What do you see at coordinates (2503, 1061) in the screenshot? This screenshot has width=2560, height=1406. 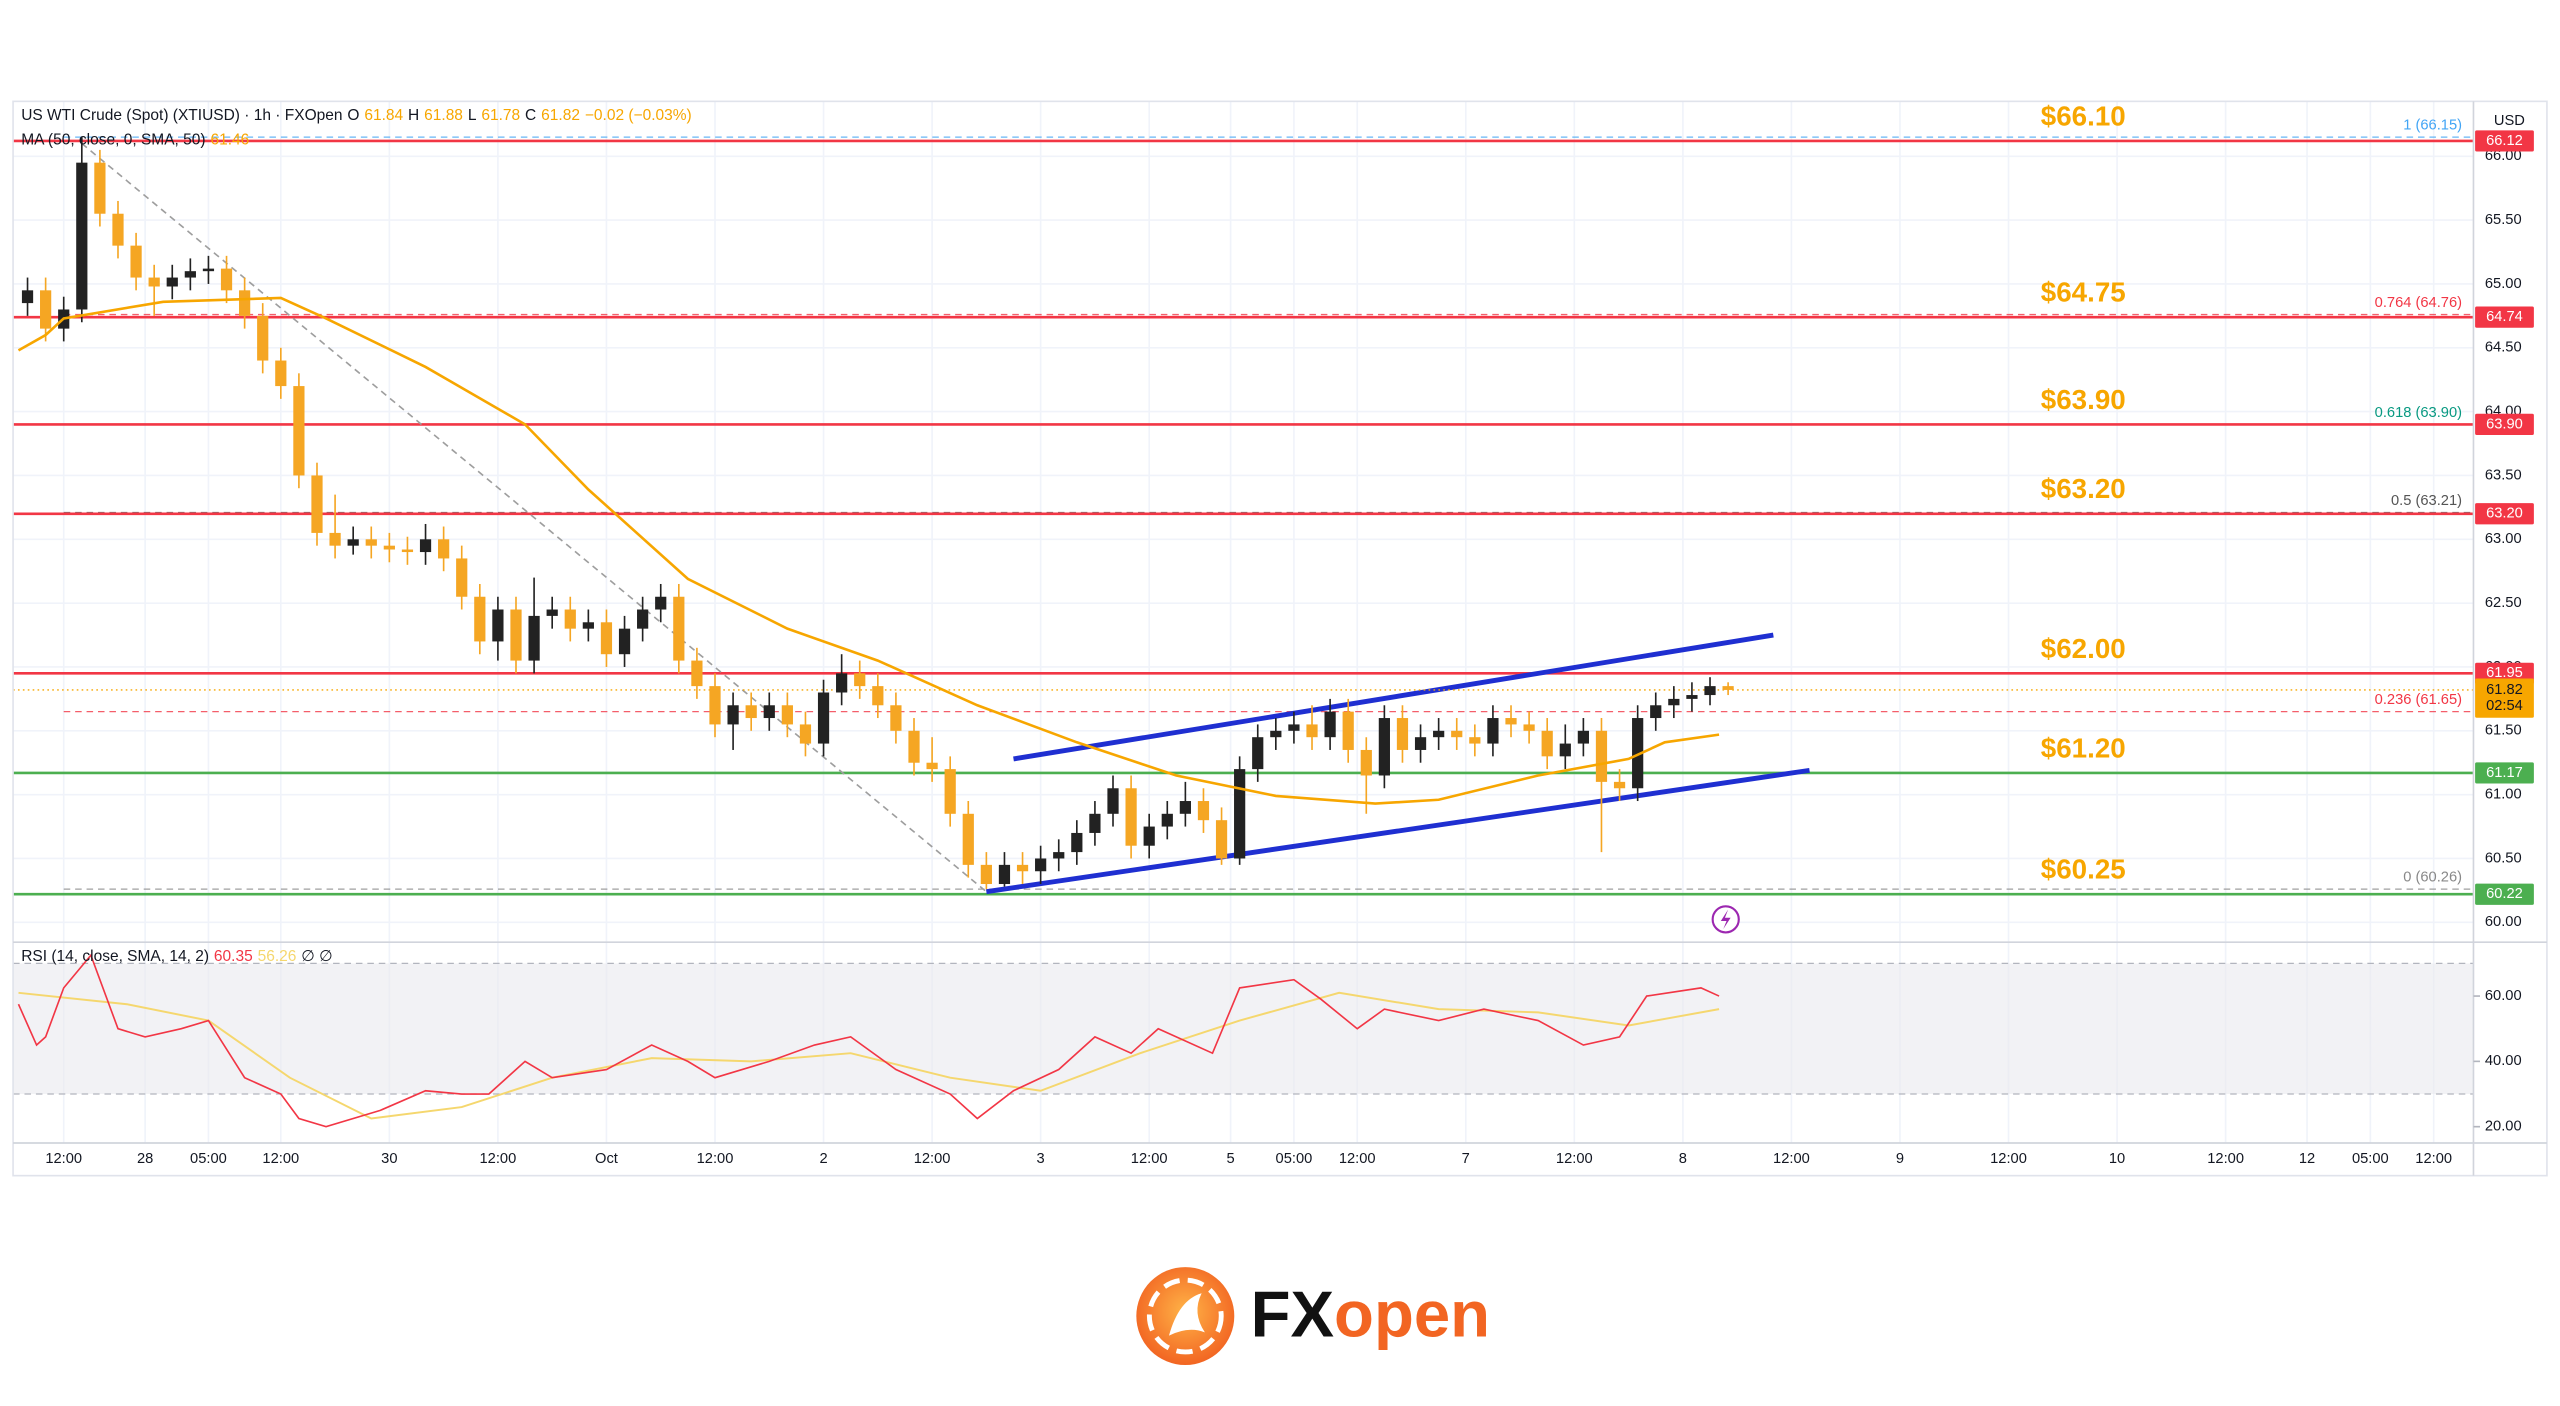 I see `rsi-tick-label: 40.00` at bounding box center [2503, 1061].